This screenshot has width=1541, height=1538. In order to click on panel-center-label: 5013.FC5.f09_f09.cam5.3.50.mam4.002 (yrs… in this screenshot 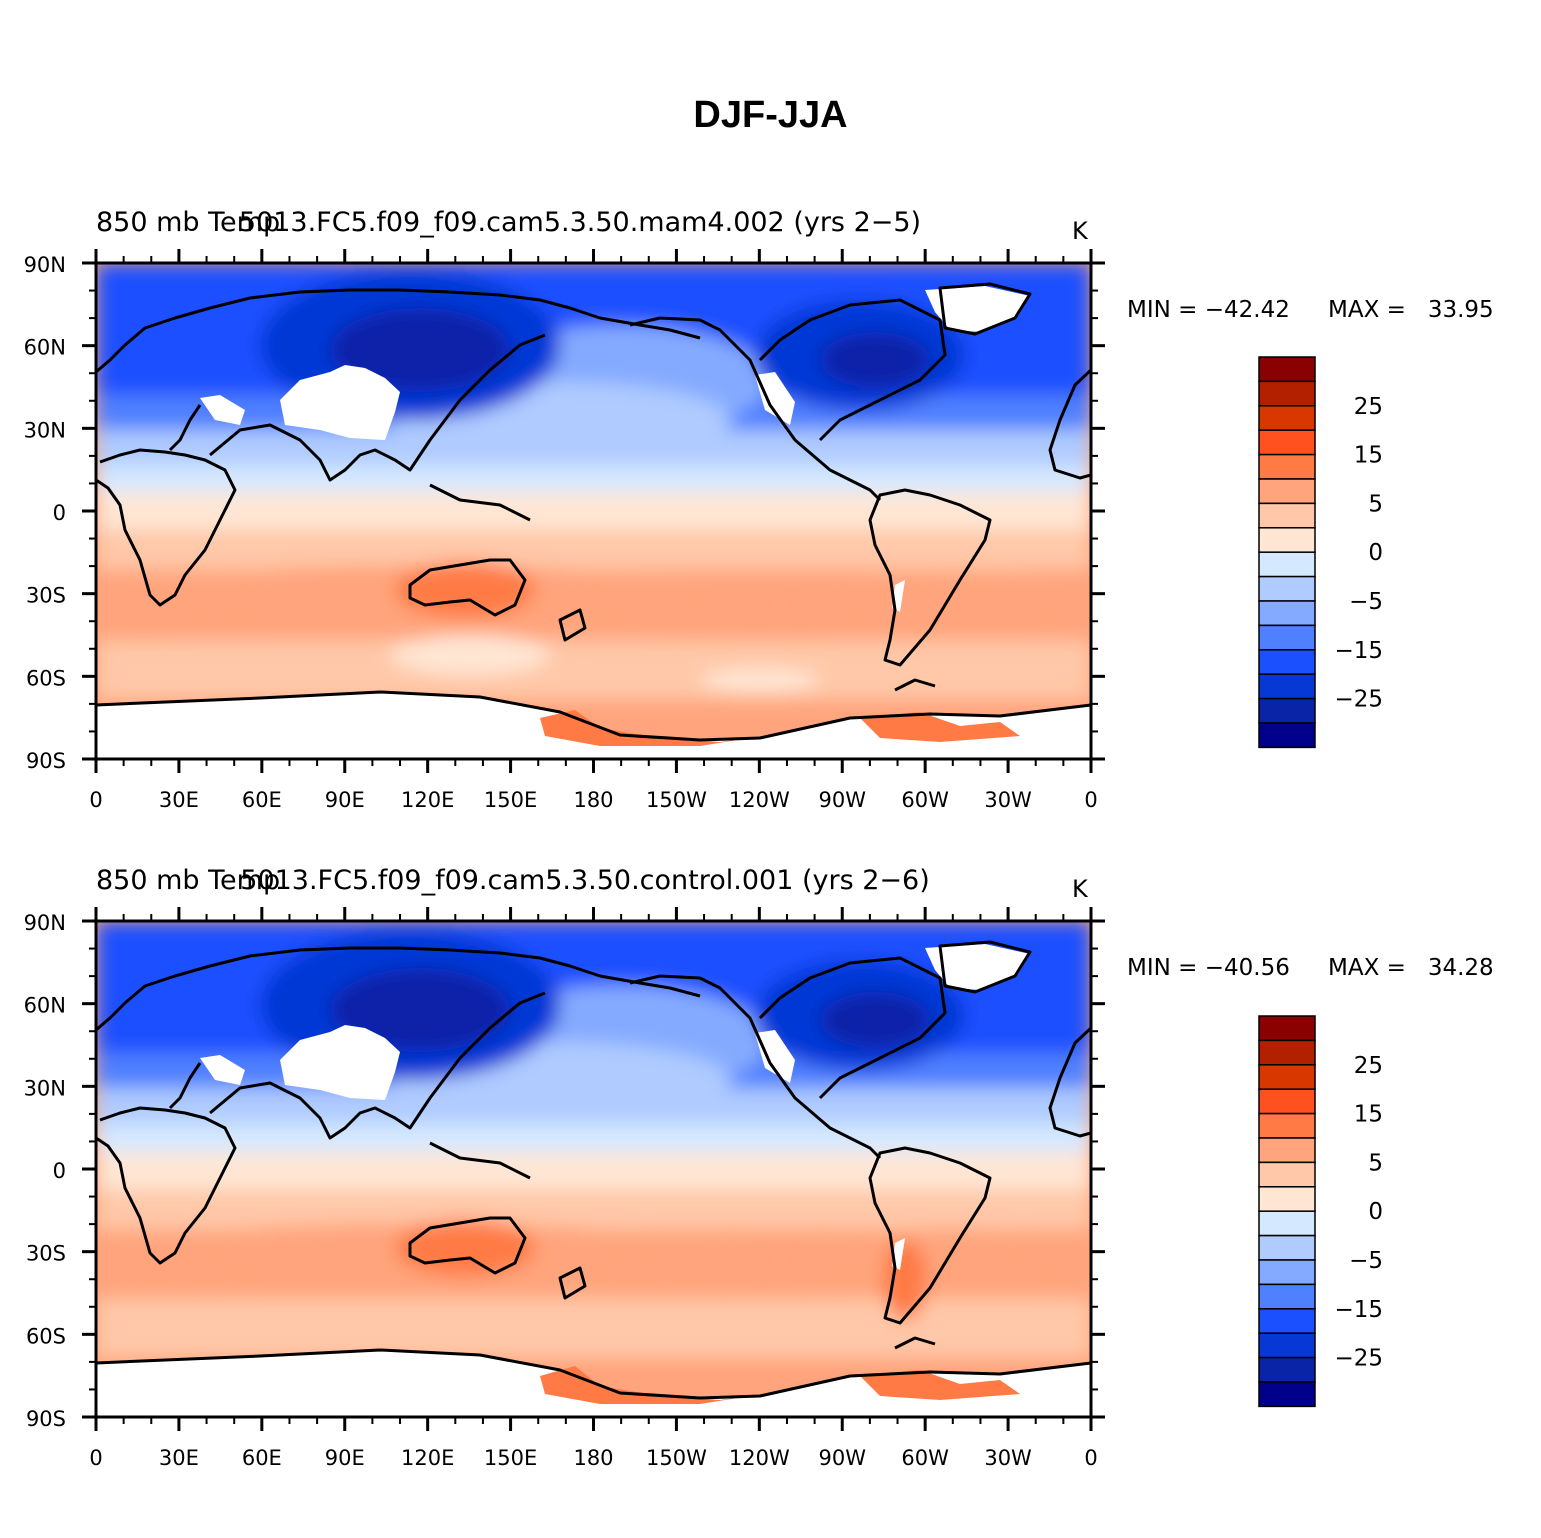, I will do `click(580, 222)`.